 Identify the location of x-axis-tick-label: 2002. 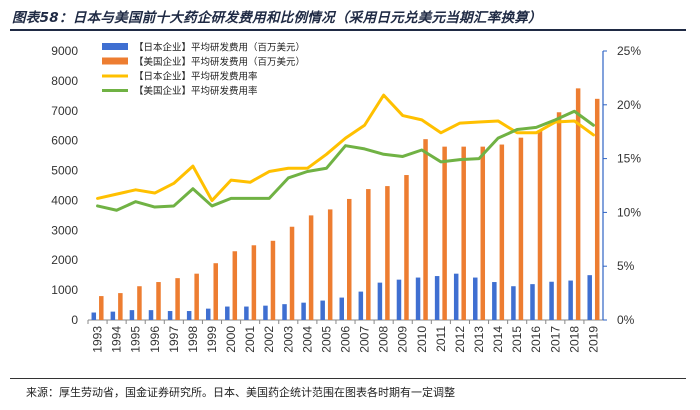
(269, 339).